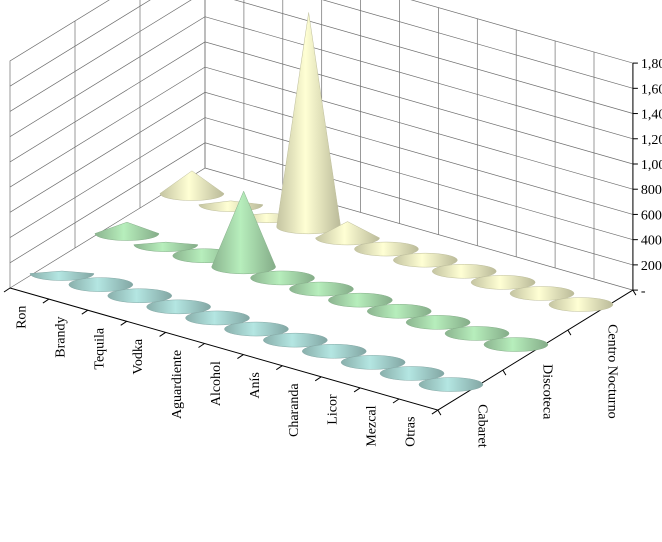 Image resolution: width=662 pixels, height=542 pixels. Describe the element at coordinates (546, 392) in the screenshot. I see `series-label: Discoteca` at that location.